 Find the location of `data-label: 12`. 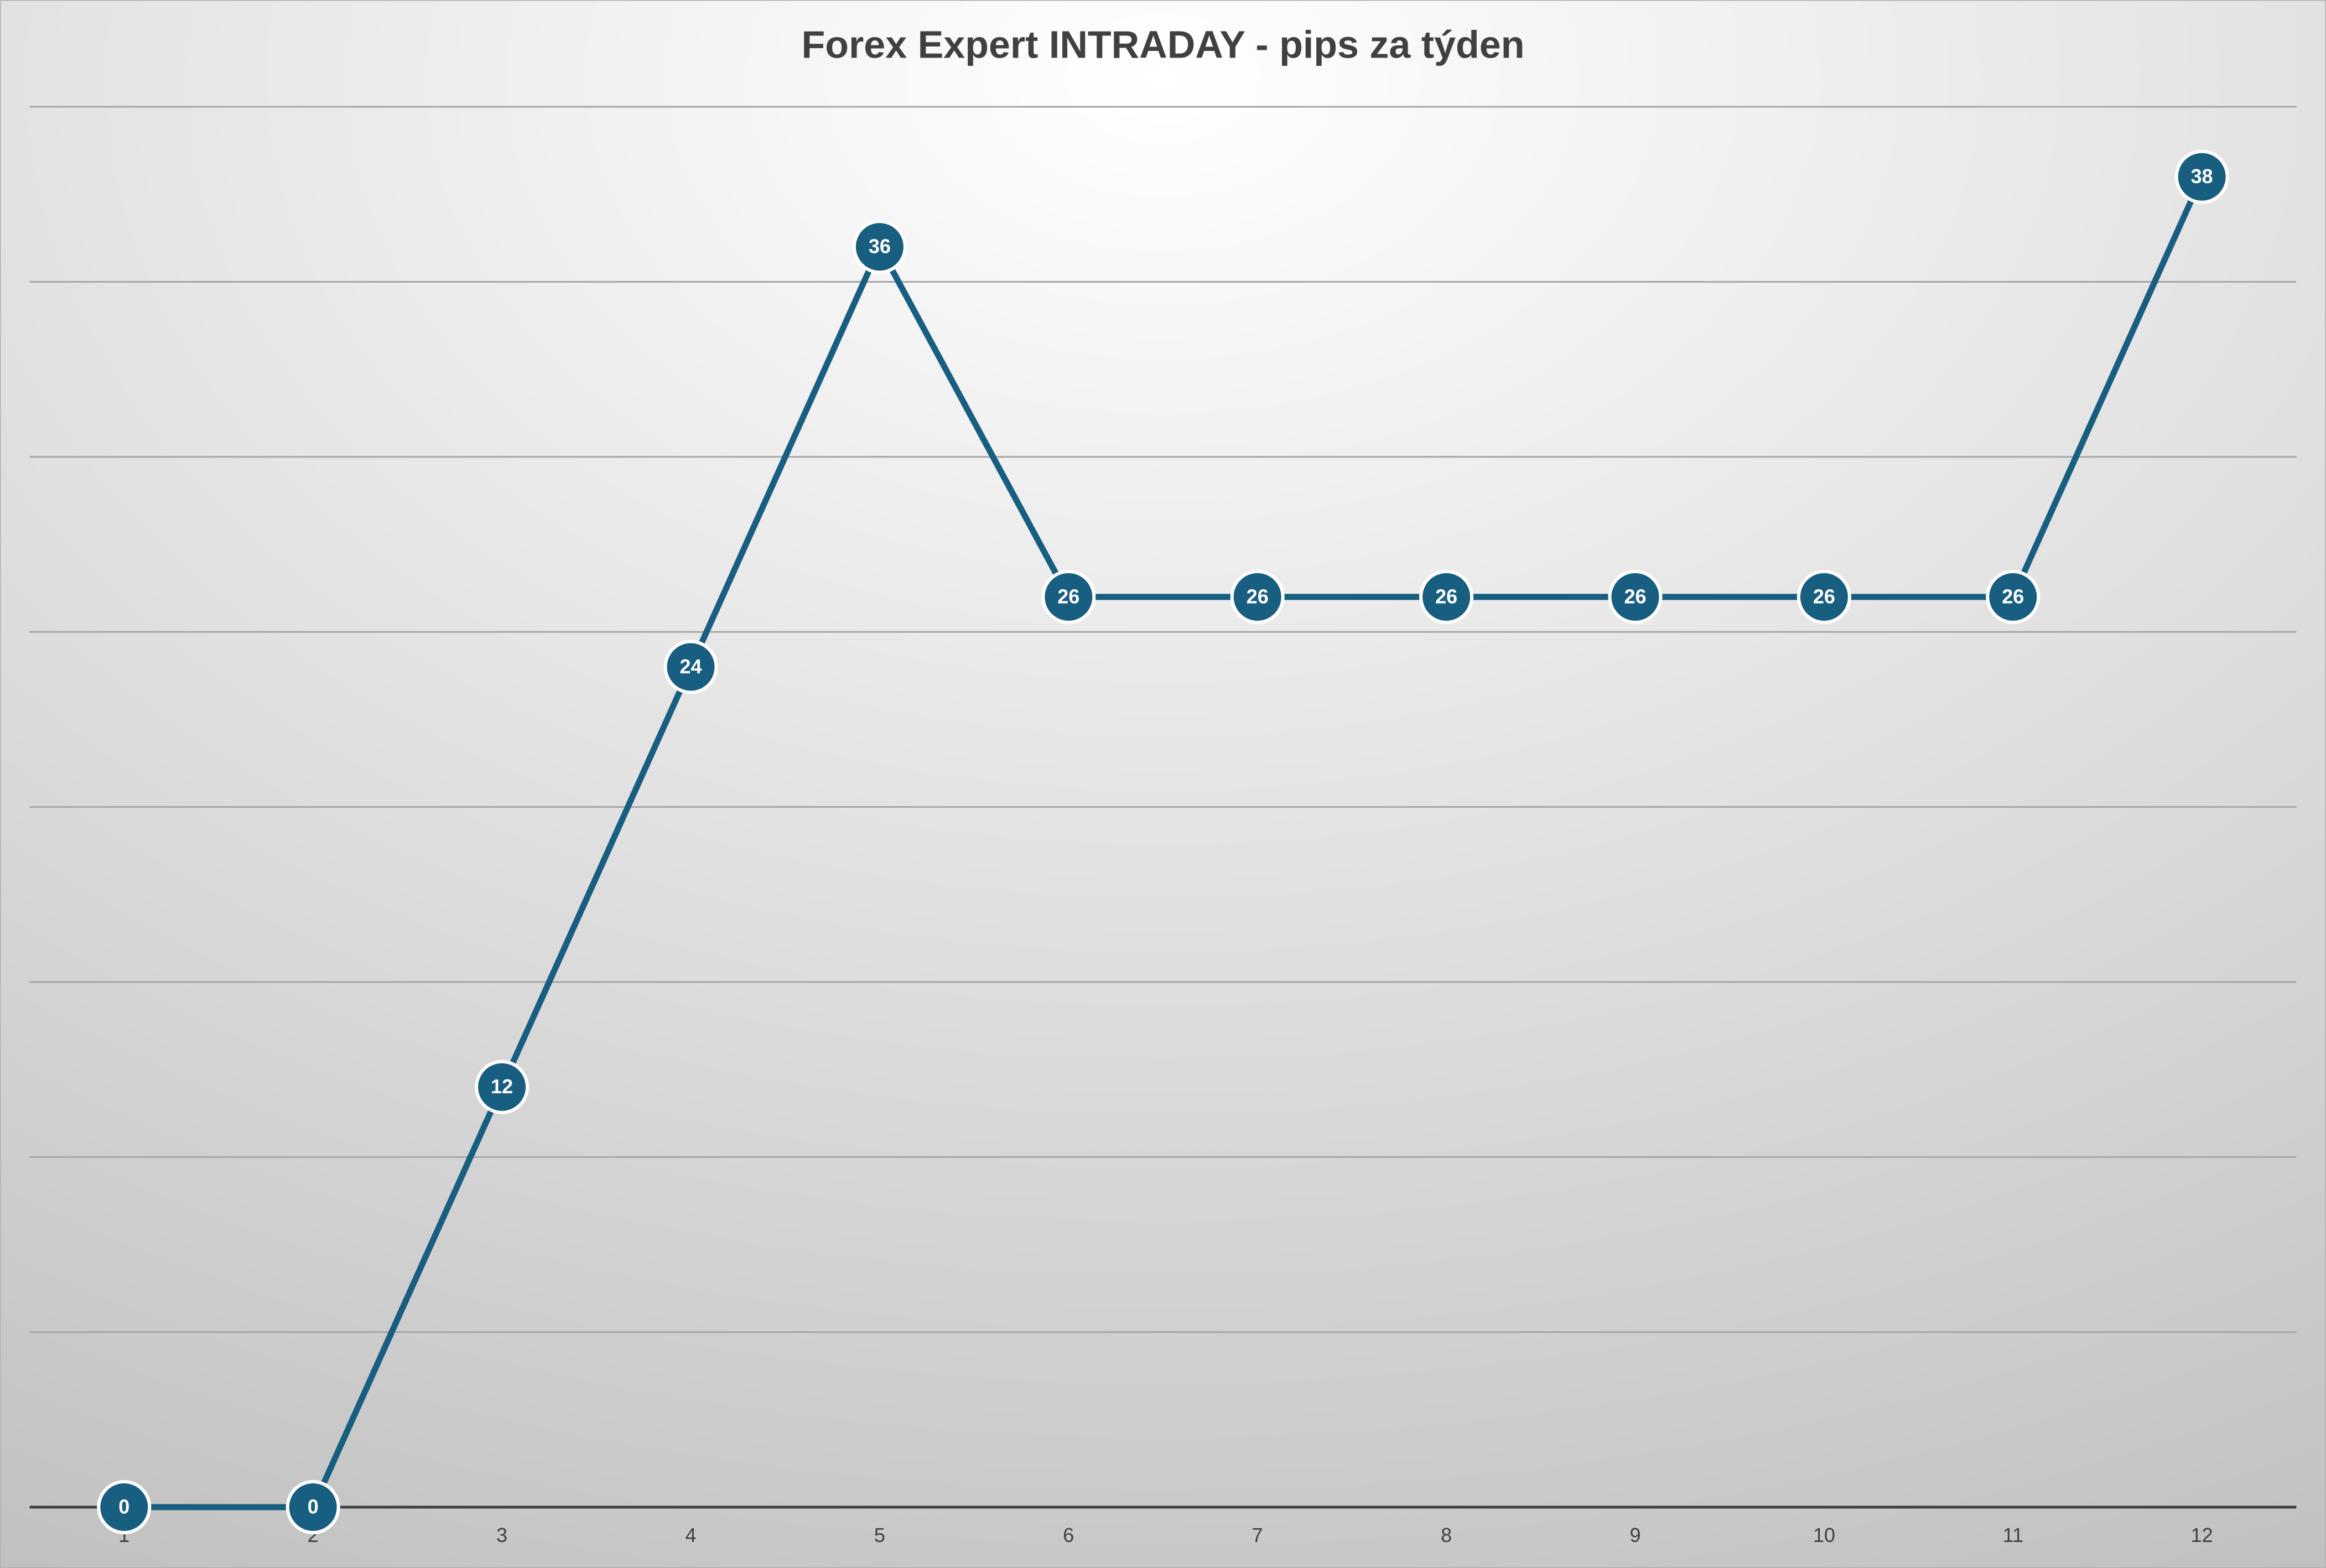

data-label: 12 is located at coordinates (502, 1086).